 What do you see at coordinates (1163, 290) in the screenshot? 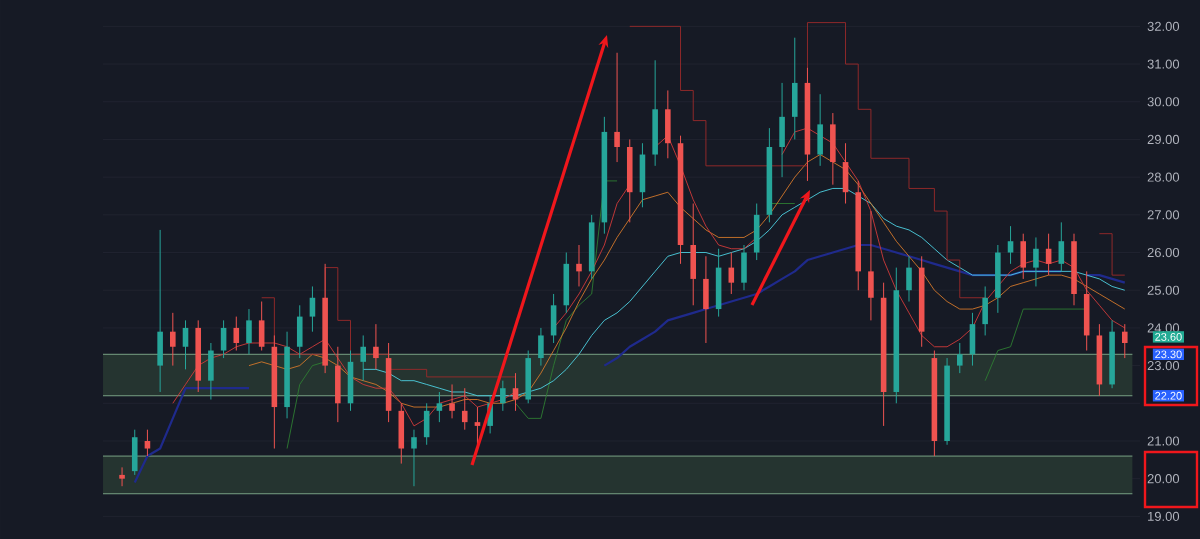
I see `y-tick-label: 25.00` at bounding box center [1163, 290].